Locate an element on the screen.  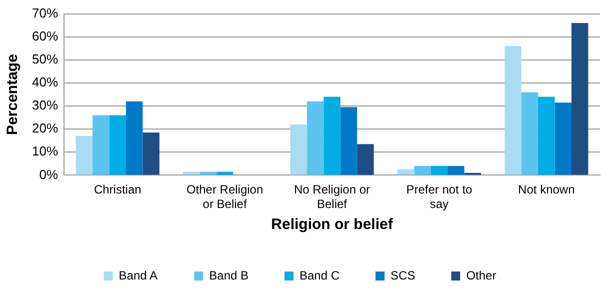
y-tick-label: 60% is located at coordinates (45, 36).